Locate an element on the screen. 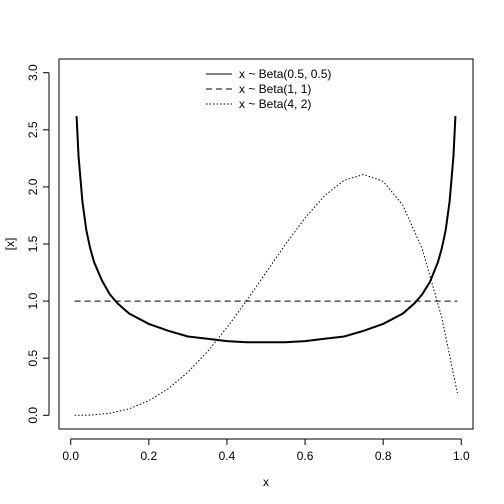 The width and height of the screenshot is (504, 504). y-tick-label: 3.0 is located at coordinates (33, 72).